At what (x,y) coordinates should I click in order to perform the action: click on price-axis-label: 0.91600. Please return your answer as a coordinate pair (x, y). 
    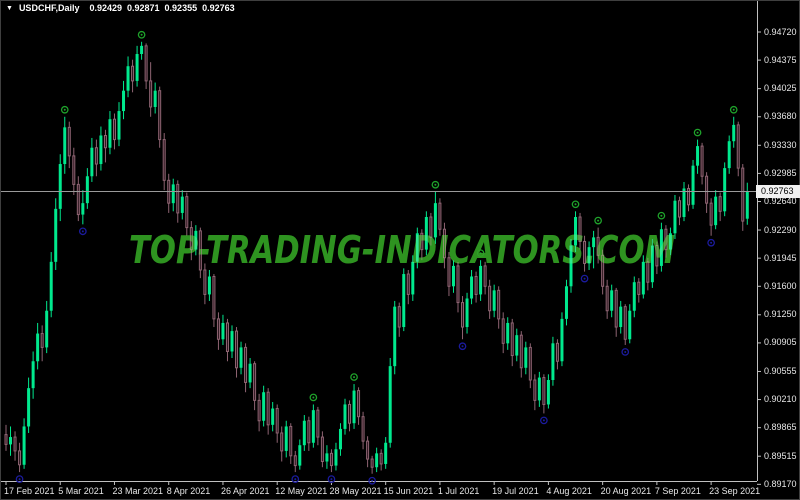
    Looking at the image, I should click on (780, 285).